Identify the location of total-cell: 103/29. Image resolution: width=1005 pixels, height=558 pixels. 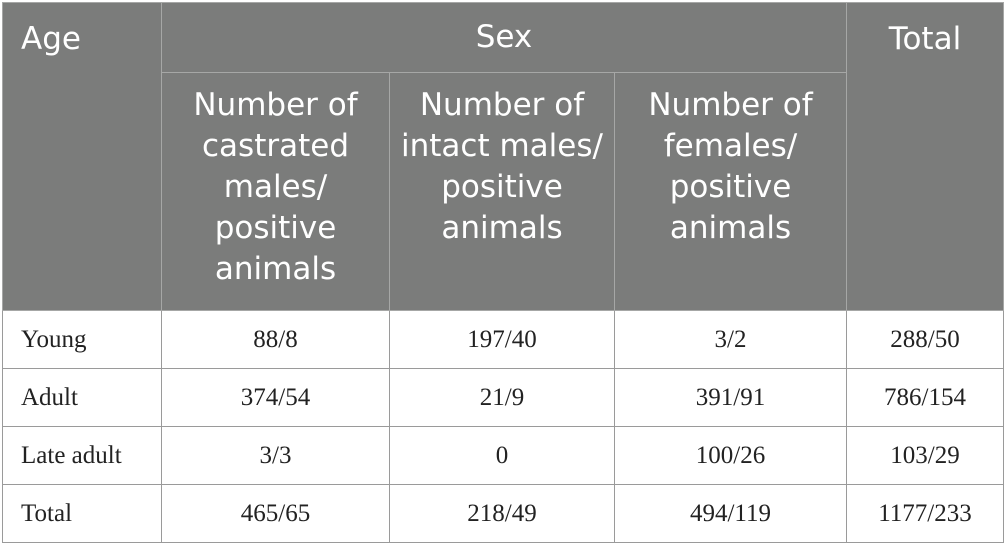
(925, 455).